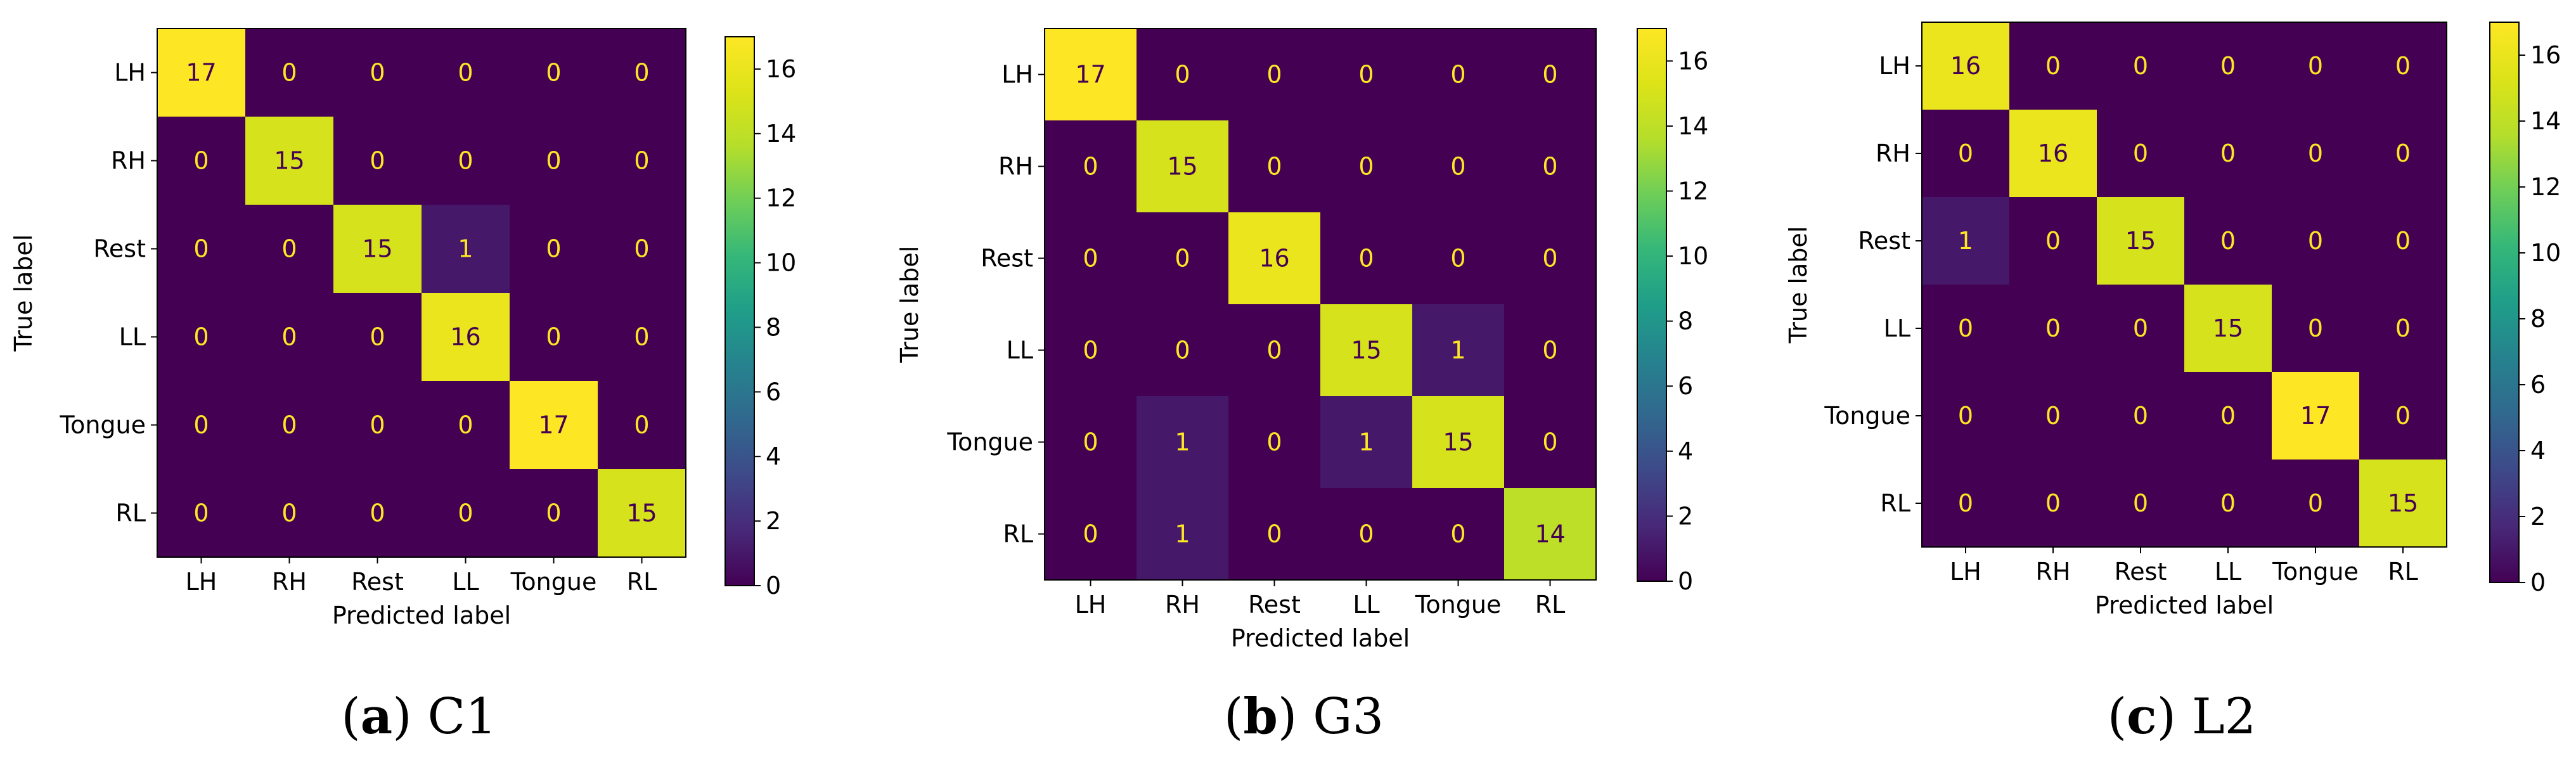 The height and width of the screenshot is (765, 2576). Describe the element at coordinates (2538, 451) in the screenshot. I see `colorbar-tick-label: 4` at that location.